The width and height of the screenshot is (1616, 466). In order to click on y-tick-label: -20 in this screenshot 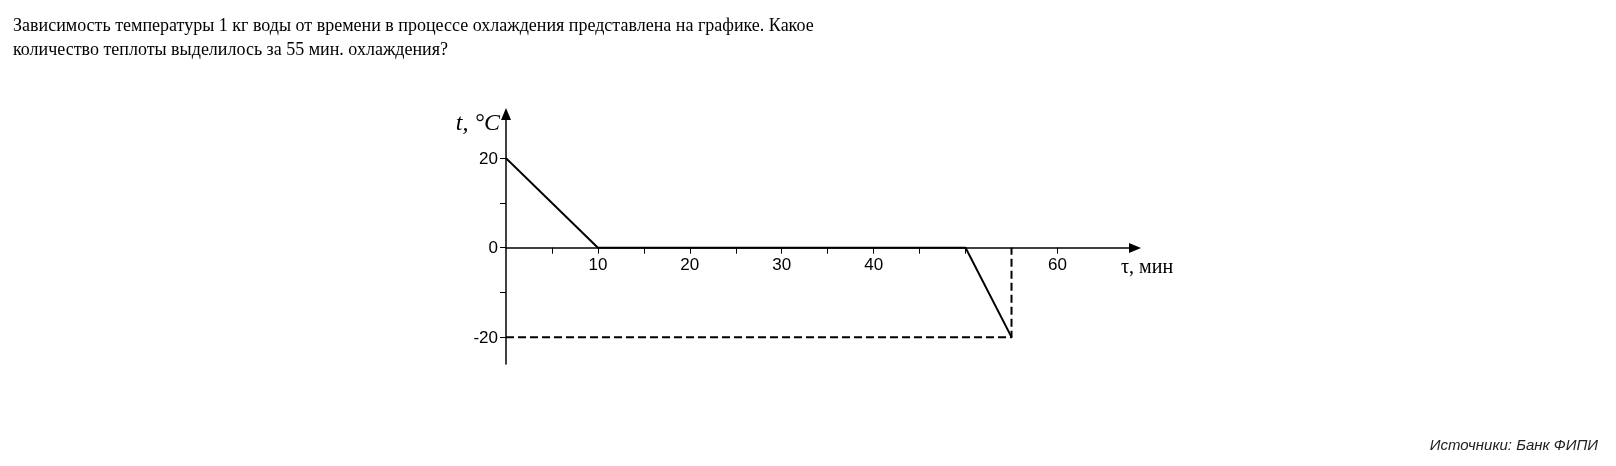, I will do `click(485, 337)`.